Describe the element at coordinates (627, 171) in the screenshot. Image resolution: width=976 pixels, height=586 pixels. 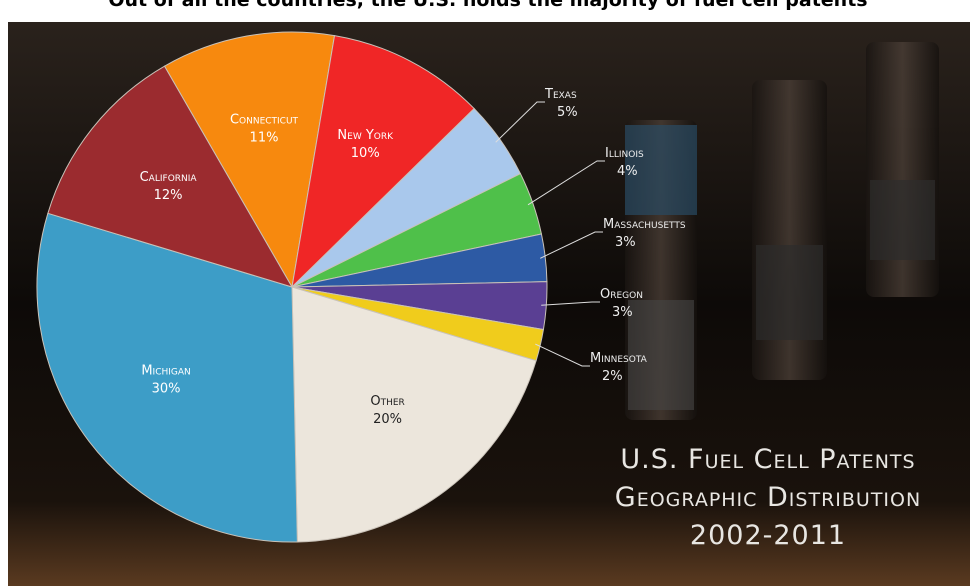
I see `slice-value: 4%` at that location.